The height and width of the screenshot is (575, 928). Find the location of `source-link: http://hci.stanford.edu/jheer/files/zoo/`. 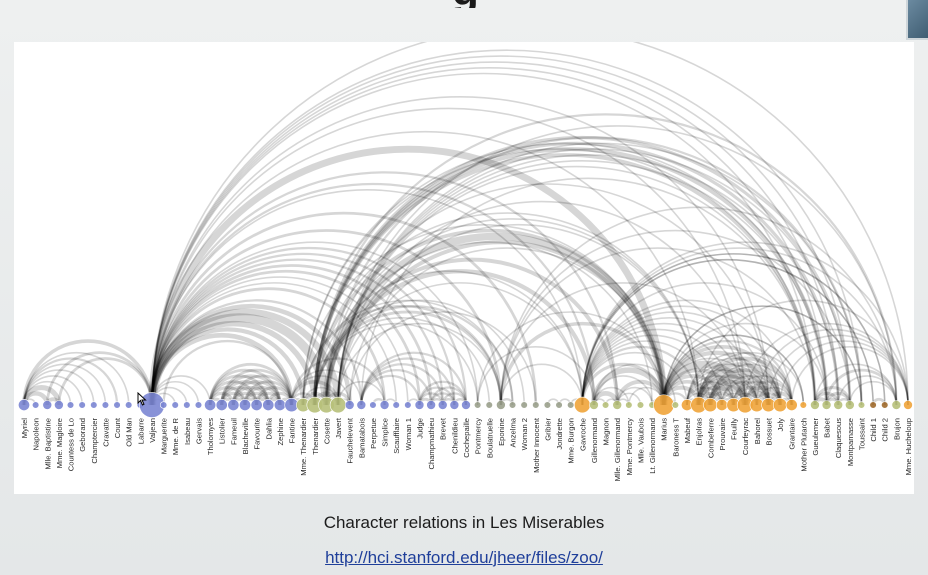

source-link: http://hci.stanford.edu/jheer/files/zoo/ is located at coordinates (464, 557).